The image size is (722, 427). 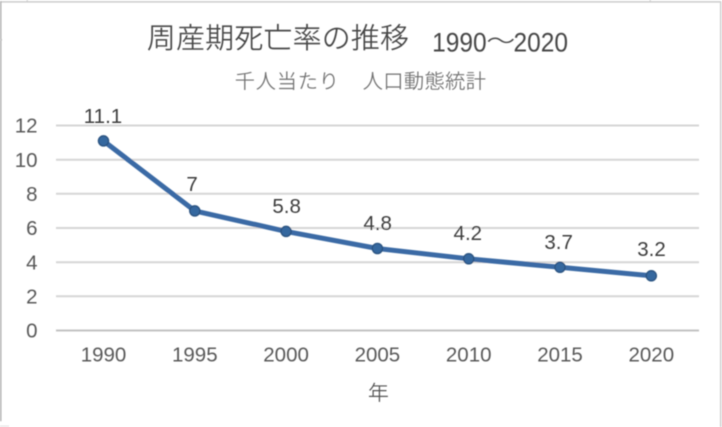 I want to click on svg-text: 11.1, so click(x=103, y=116).